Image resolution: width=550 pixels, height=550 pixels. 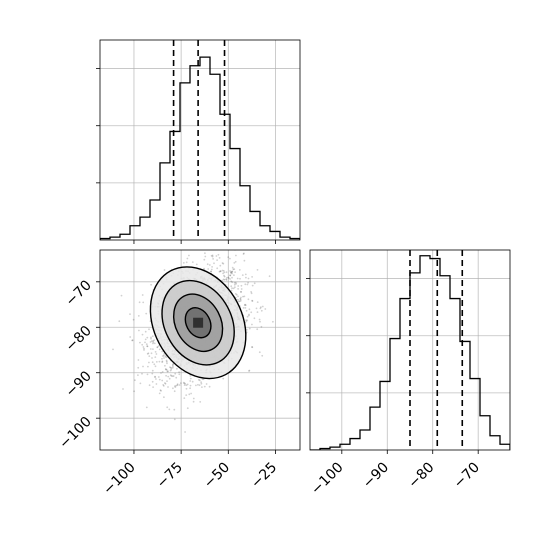 I want to click on hist-y-frame, so click(x=410, y=350).